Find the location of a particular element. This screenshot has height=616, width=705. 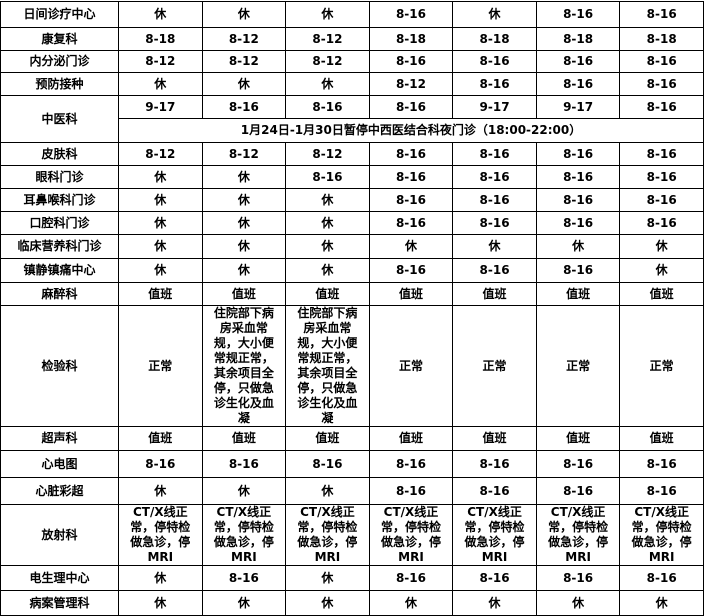

table-row: 内分泌门诊 8-12 8-12 8-12 8-16 8-16 8-16 8-16 is located at coordinates (352, 61).